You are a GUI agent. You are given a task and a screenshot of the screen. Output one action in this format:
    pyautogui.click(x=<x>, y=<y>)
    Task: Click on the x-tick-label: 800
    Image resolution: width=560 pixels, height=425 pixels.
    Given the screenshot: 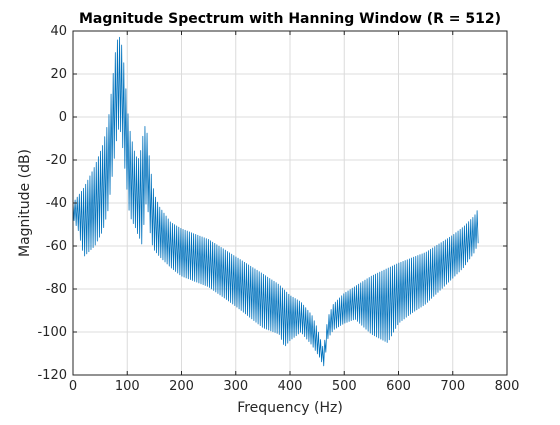 What is the action you would take?
    pyautogui.click(x=507, y=386)
    